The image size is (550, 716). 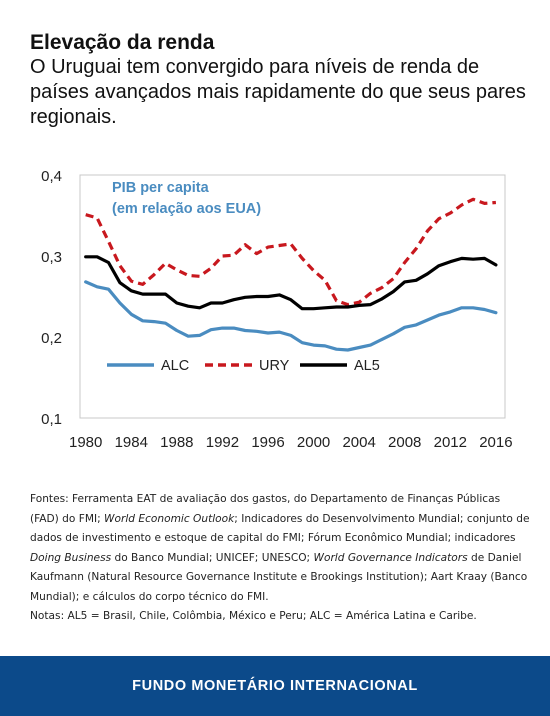 I want to click on series-line-al5, so click(x=291, y=283).